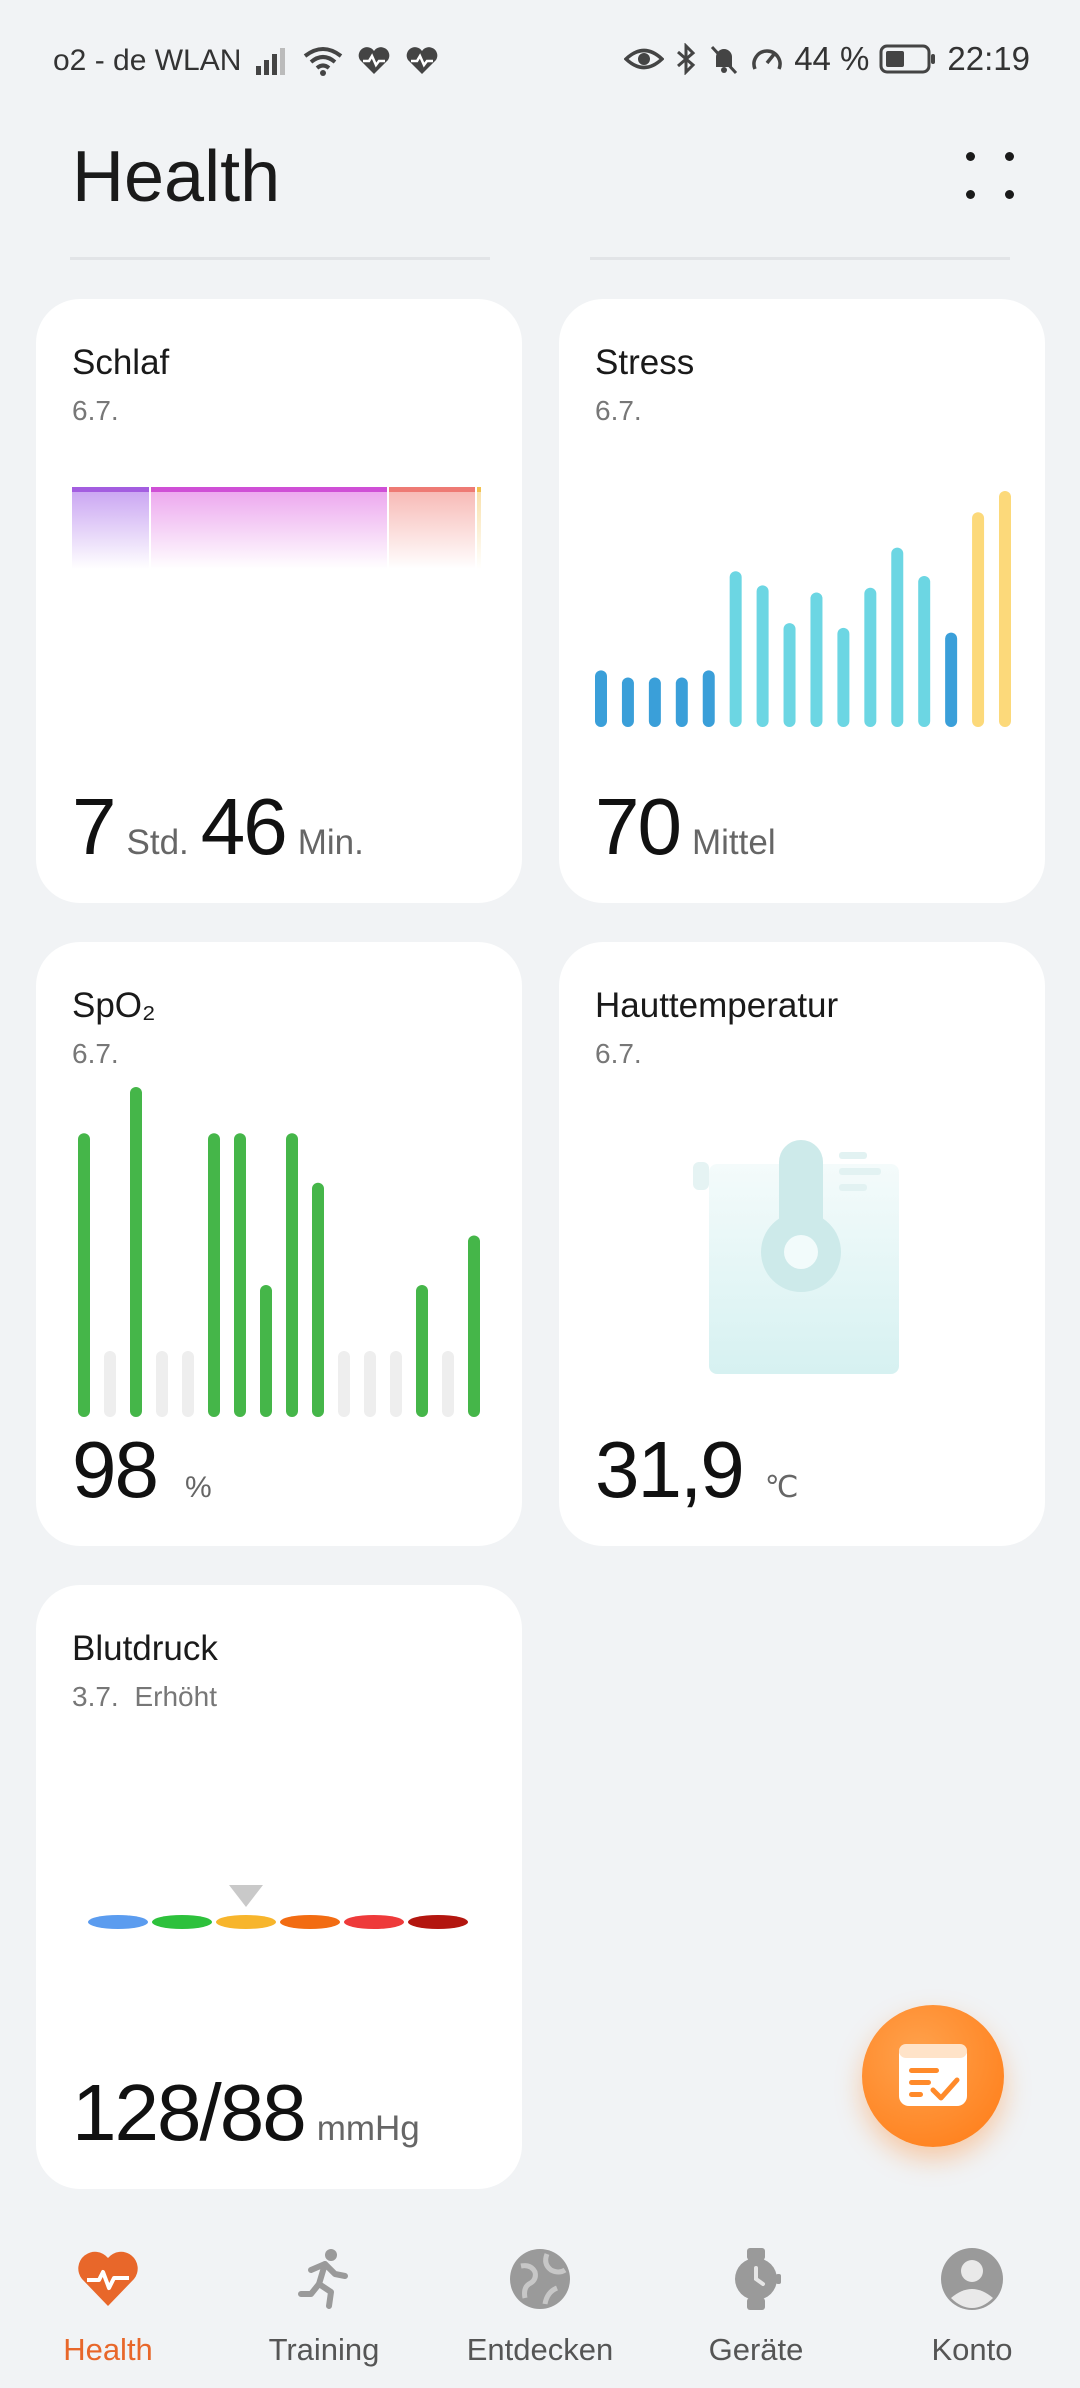 Image resolution: width=1080 pixels, height=2388 pixels. What do you see at coordinates (972, 2279) in the screenshot?
I see `person-icon` at bounding box center [972, 2279].